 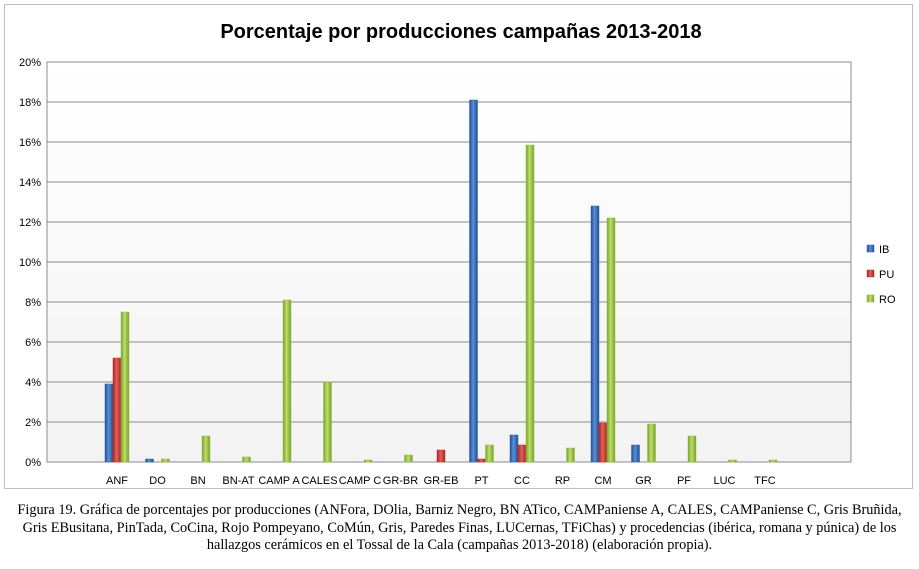 I want to click on legend-label: IB, so click(x=884, y=250).